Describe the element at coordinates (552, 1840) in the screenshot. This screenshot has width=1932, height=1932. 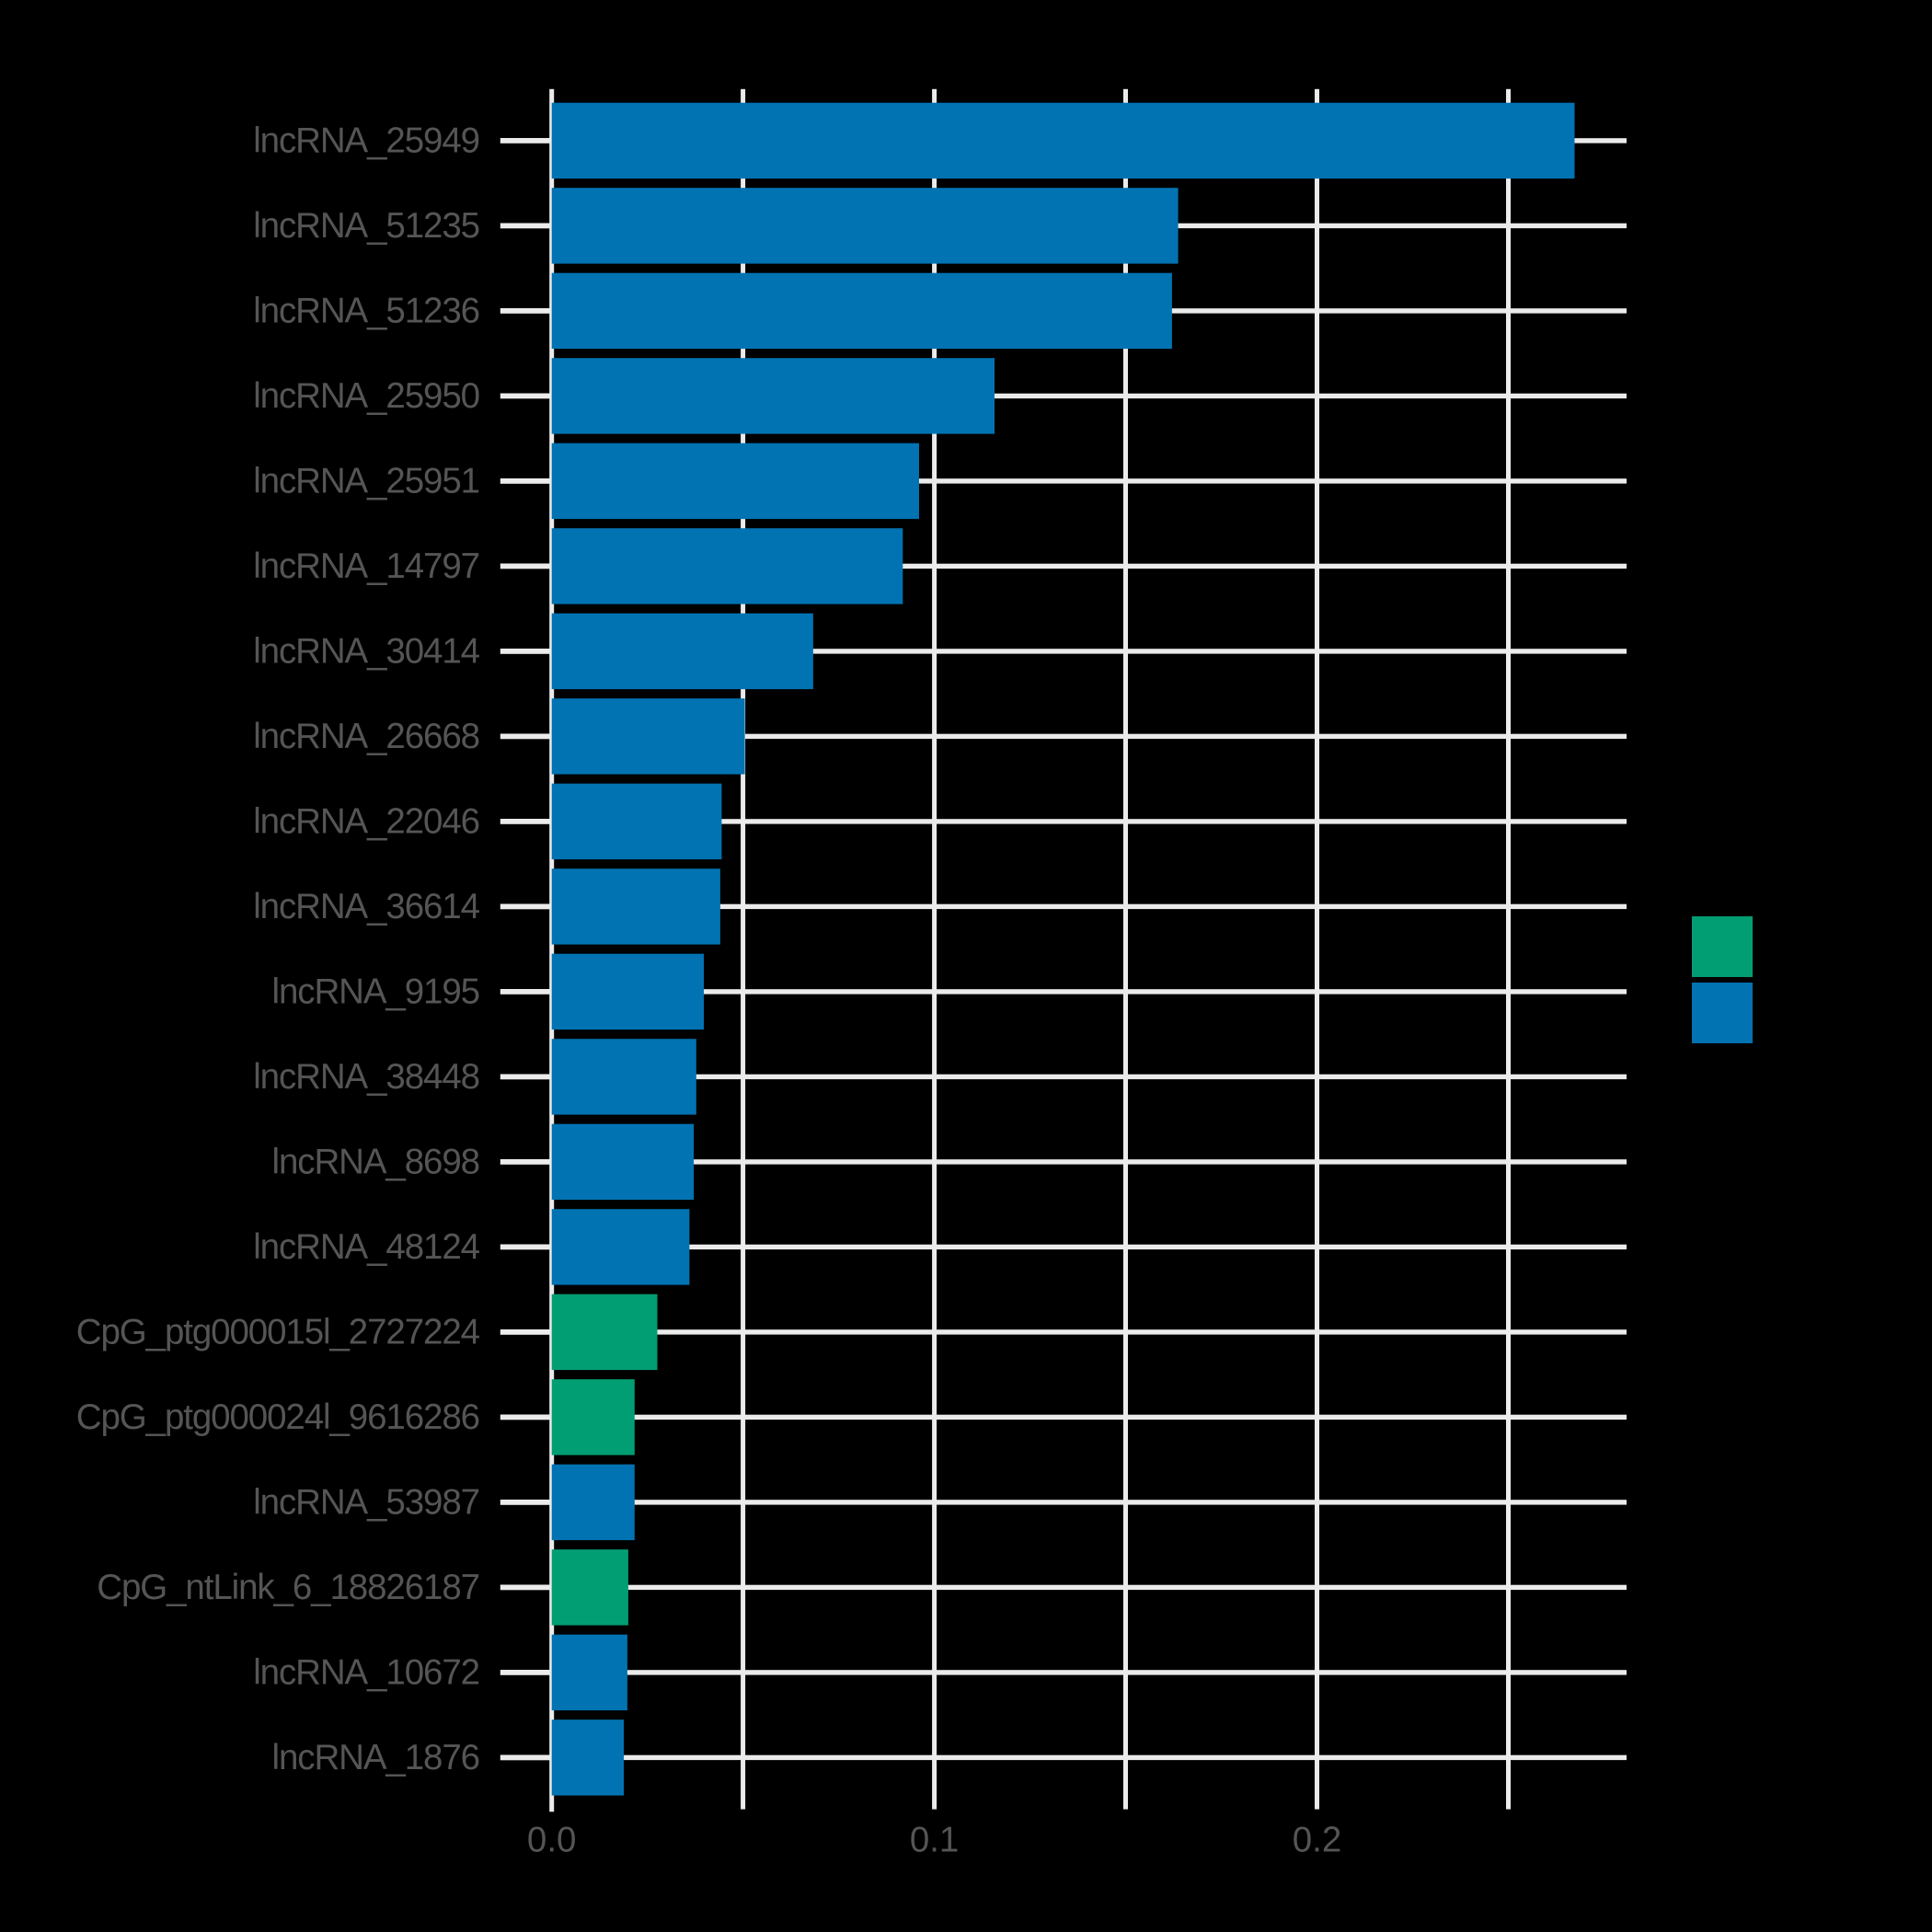
I see `svg-text: 0.0` at that location.